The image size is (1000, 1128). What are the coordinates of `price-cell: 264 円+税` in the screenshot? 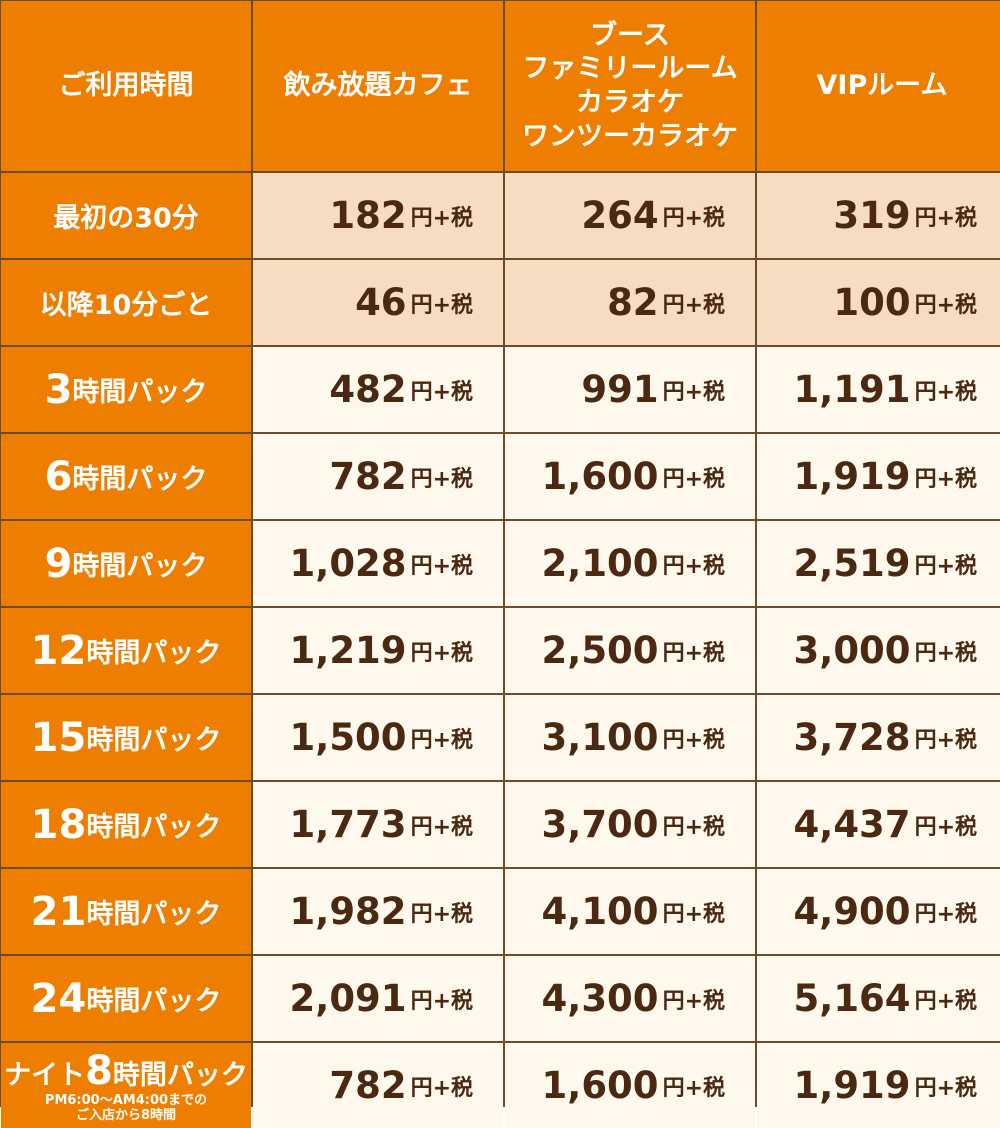 It's located at (630, 215).